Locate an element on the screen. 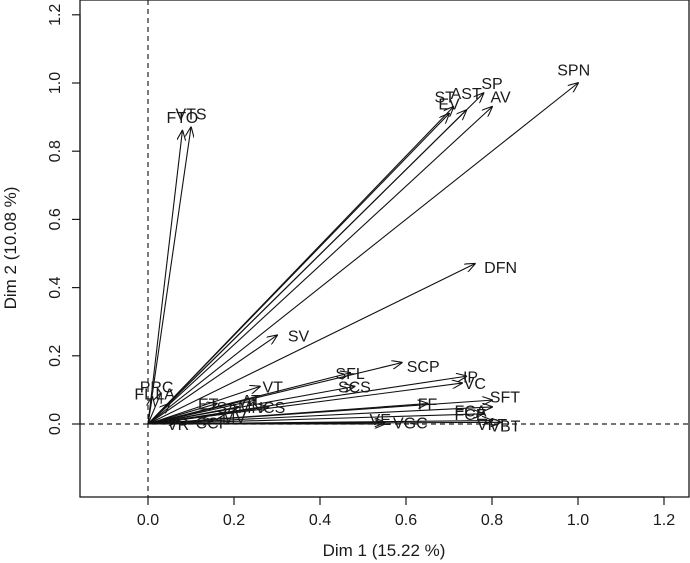  x-tick-label: 0.4 is located at coordinates (320, 520).